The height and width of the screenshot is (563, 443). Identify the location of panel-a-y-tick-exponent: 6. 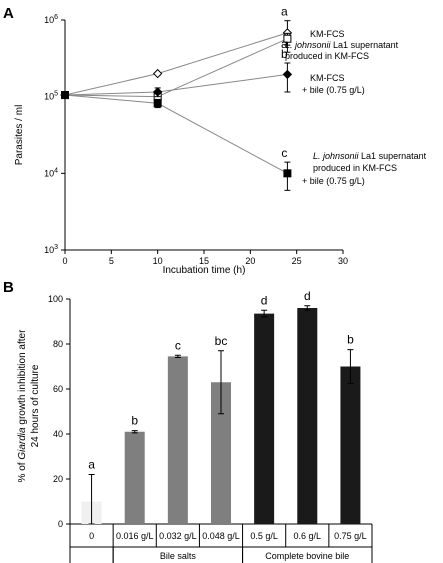
(56, 17).